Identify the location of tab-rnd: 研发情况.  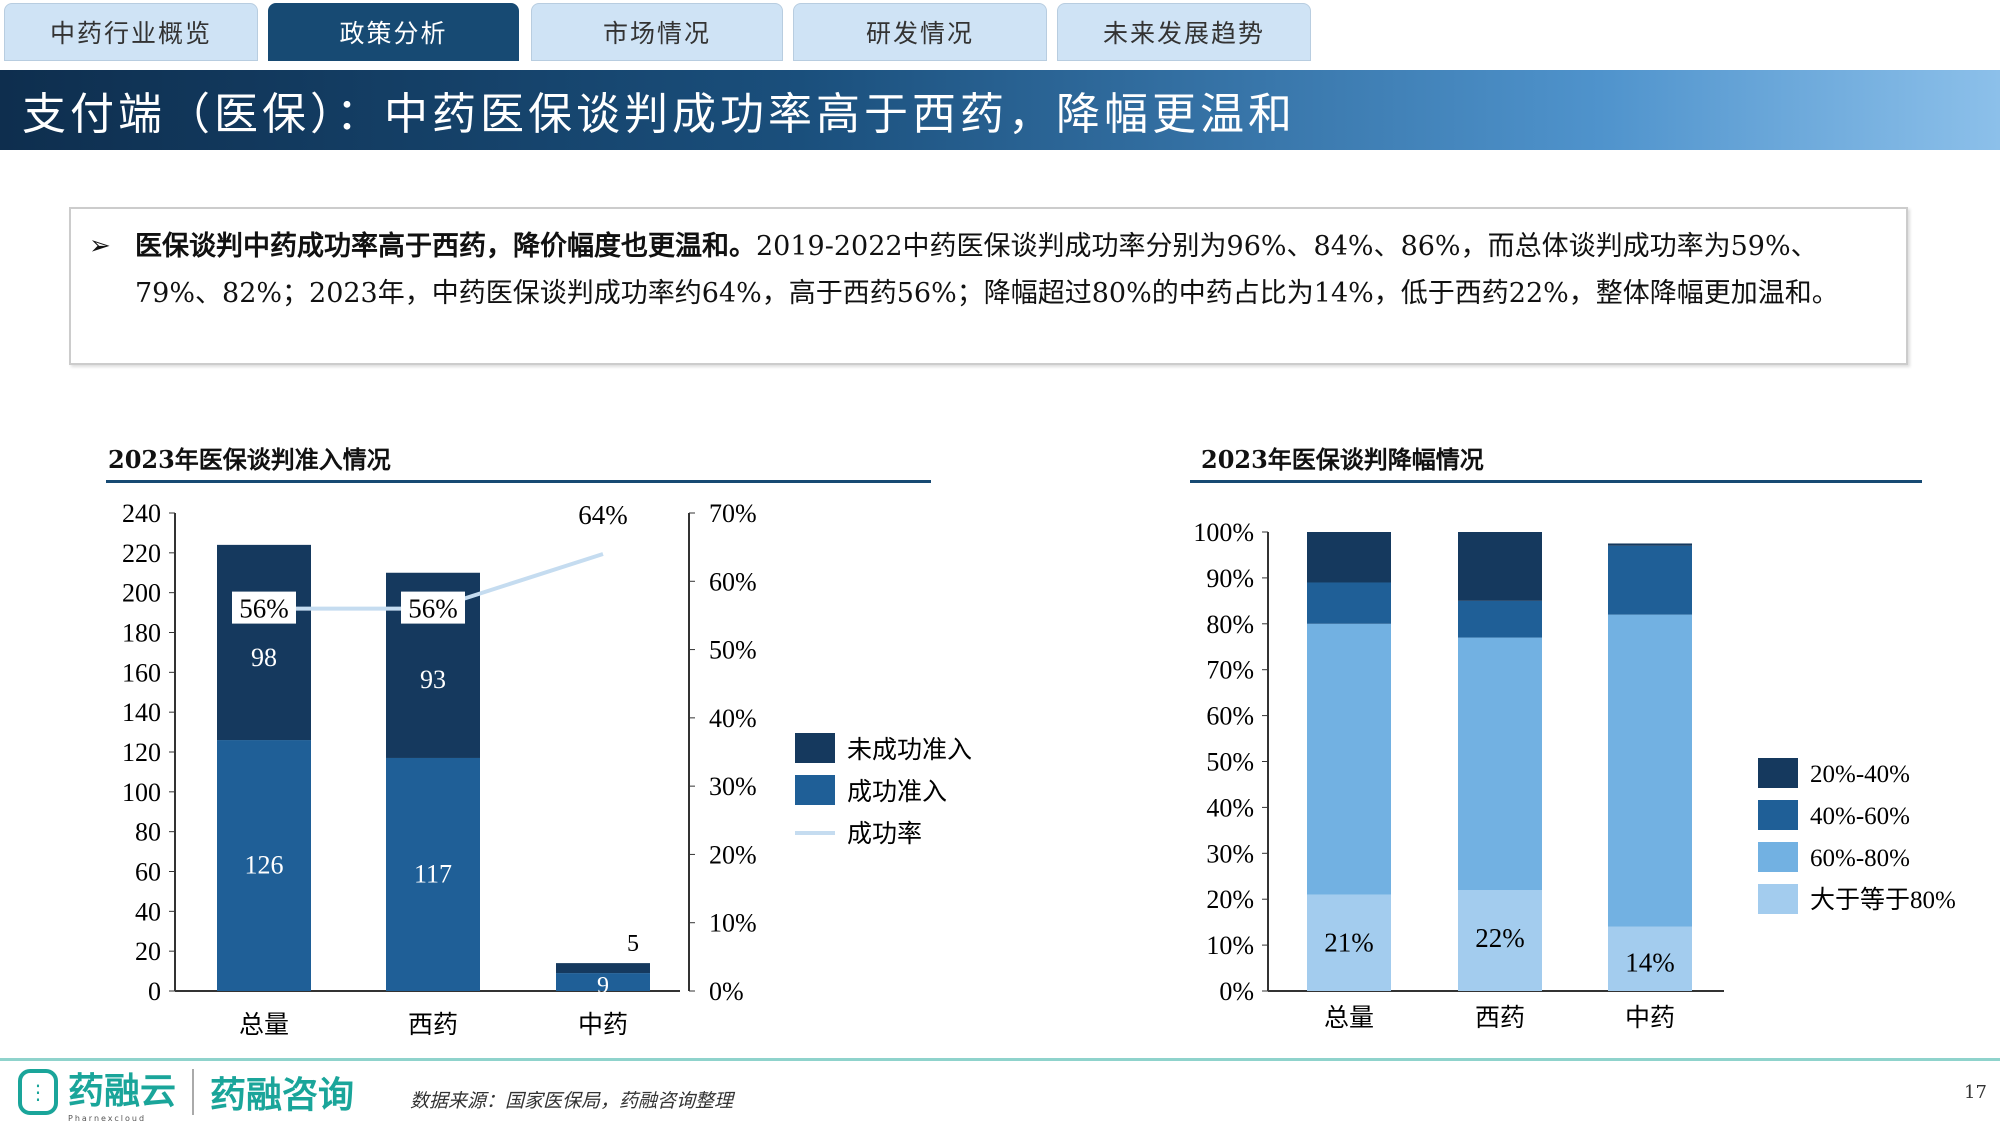
(920, 32).